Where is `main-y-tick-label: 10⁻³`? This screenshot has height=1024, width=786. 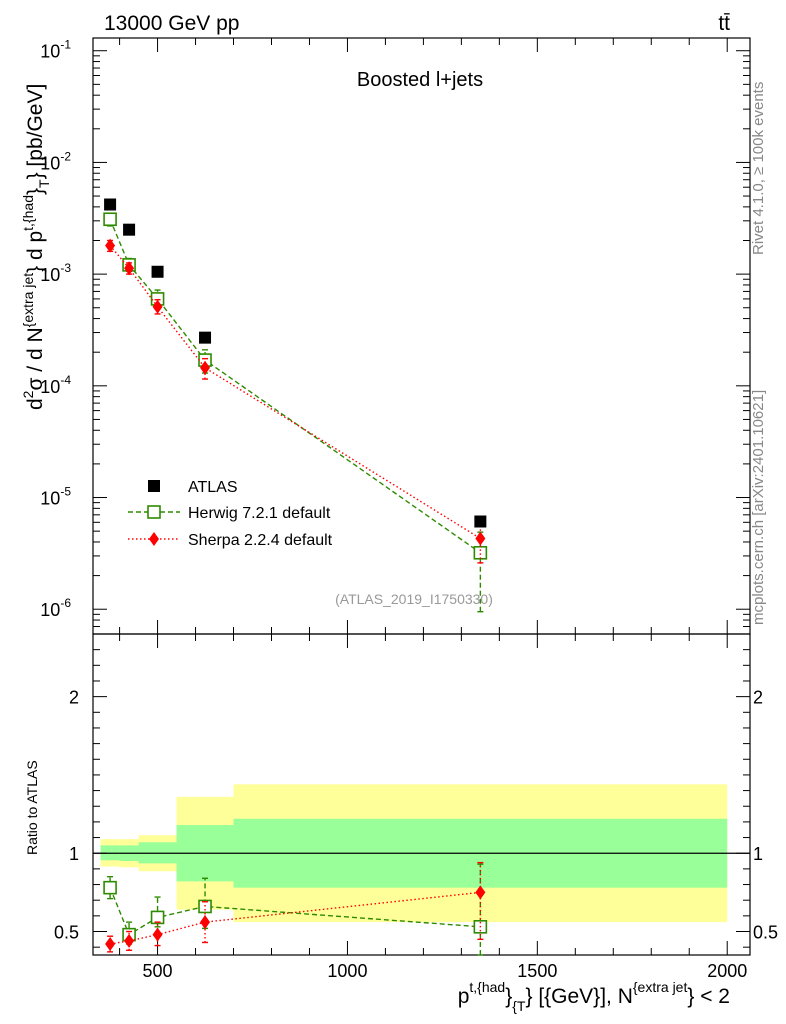
main-y-tick-label: 10⁻³ is located at coordinates (55, 273).